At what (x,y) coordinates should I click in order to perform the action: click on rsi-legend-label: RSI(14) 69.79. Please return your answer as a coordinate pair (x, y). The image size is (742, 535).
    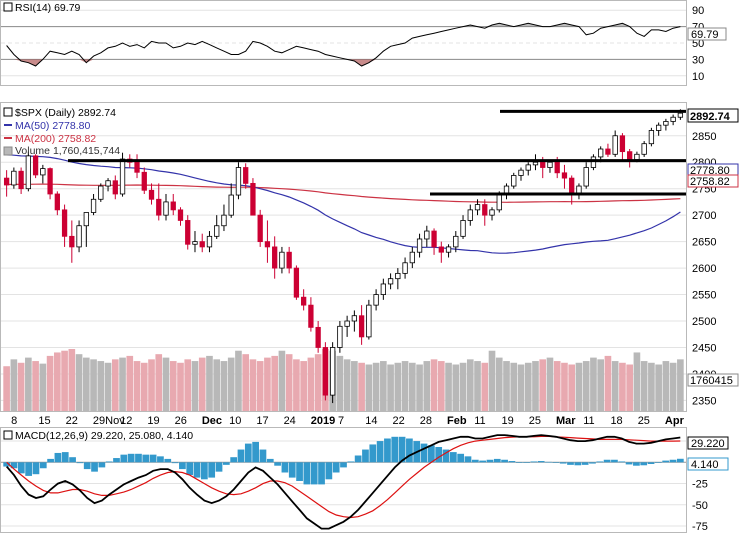
    Looking at the image, I should click on (48, 8).